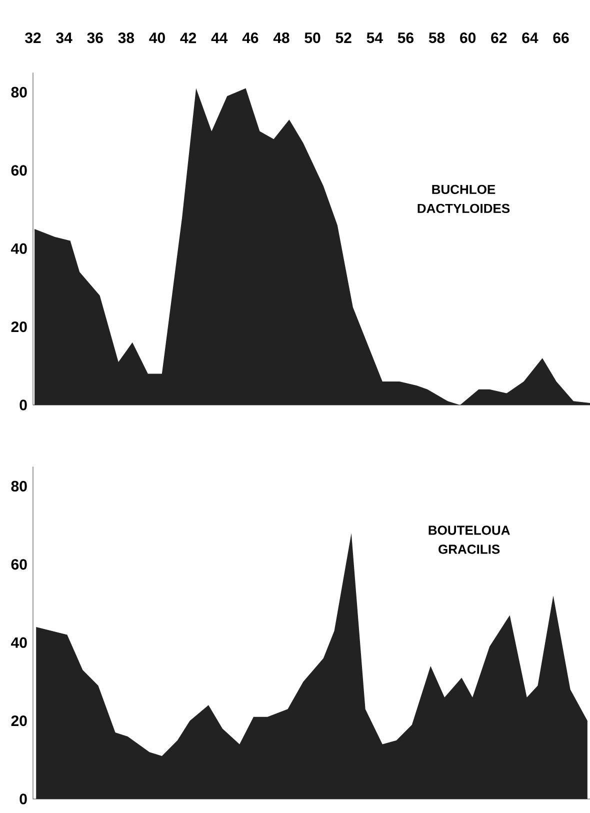 This screenshot has height=813, width=590. Describe the element at coordinates (374, 38) in the screenshot. I see `x-tick-label: 54` at that location.